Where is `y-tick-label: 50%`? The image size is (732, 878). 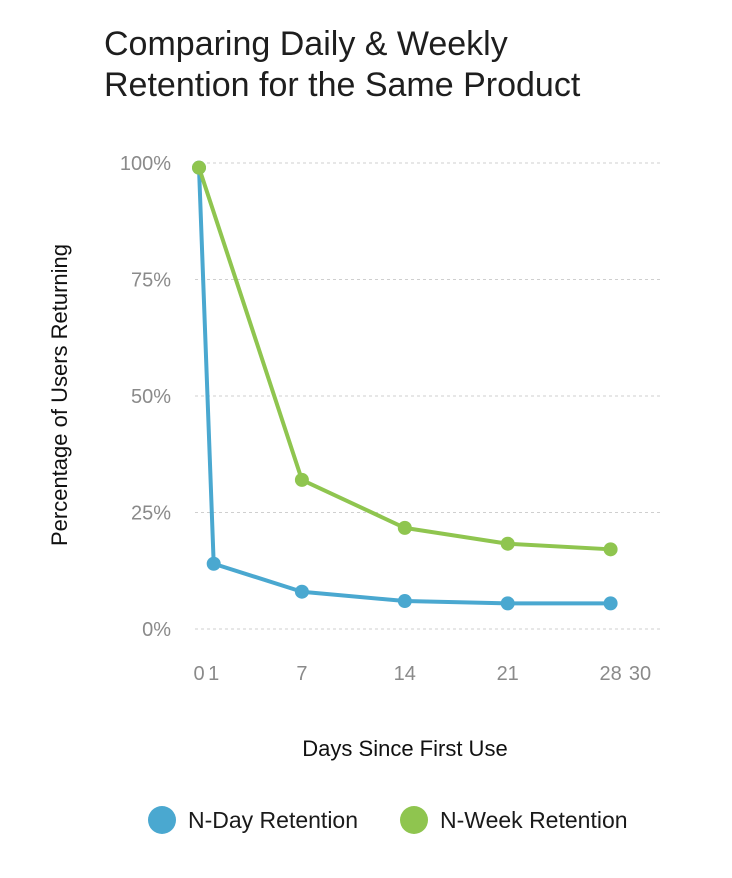
y-tick-label: 50% is located at coordinates (151, 397).